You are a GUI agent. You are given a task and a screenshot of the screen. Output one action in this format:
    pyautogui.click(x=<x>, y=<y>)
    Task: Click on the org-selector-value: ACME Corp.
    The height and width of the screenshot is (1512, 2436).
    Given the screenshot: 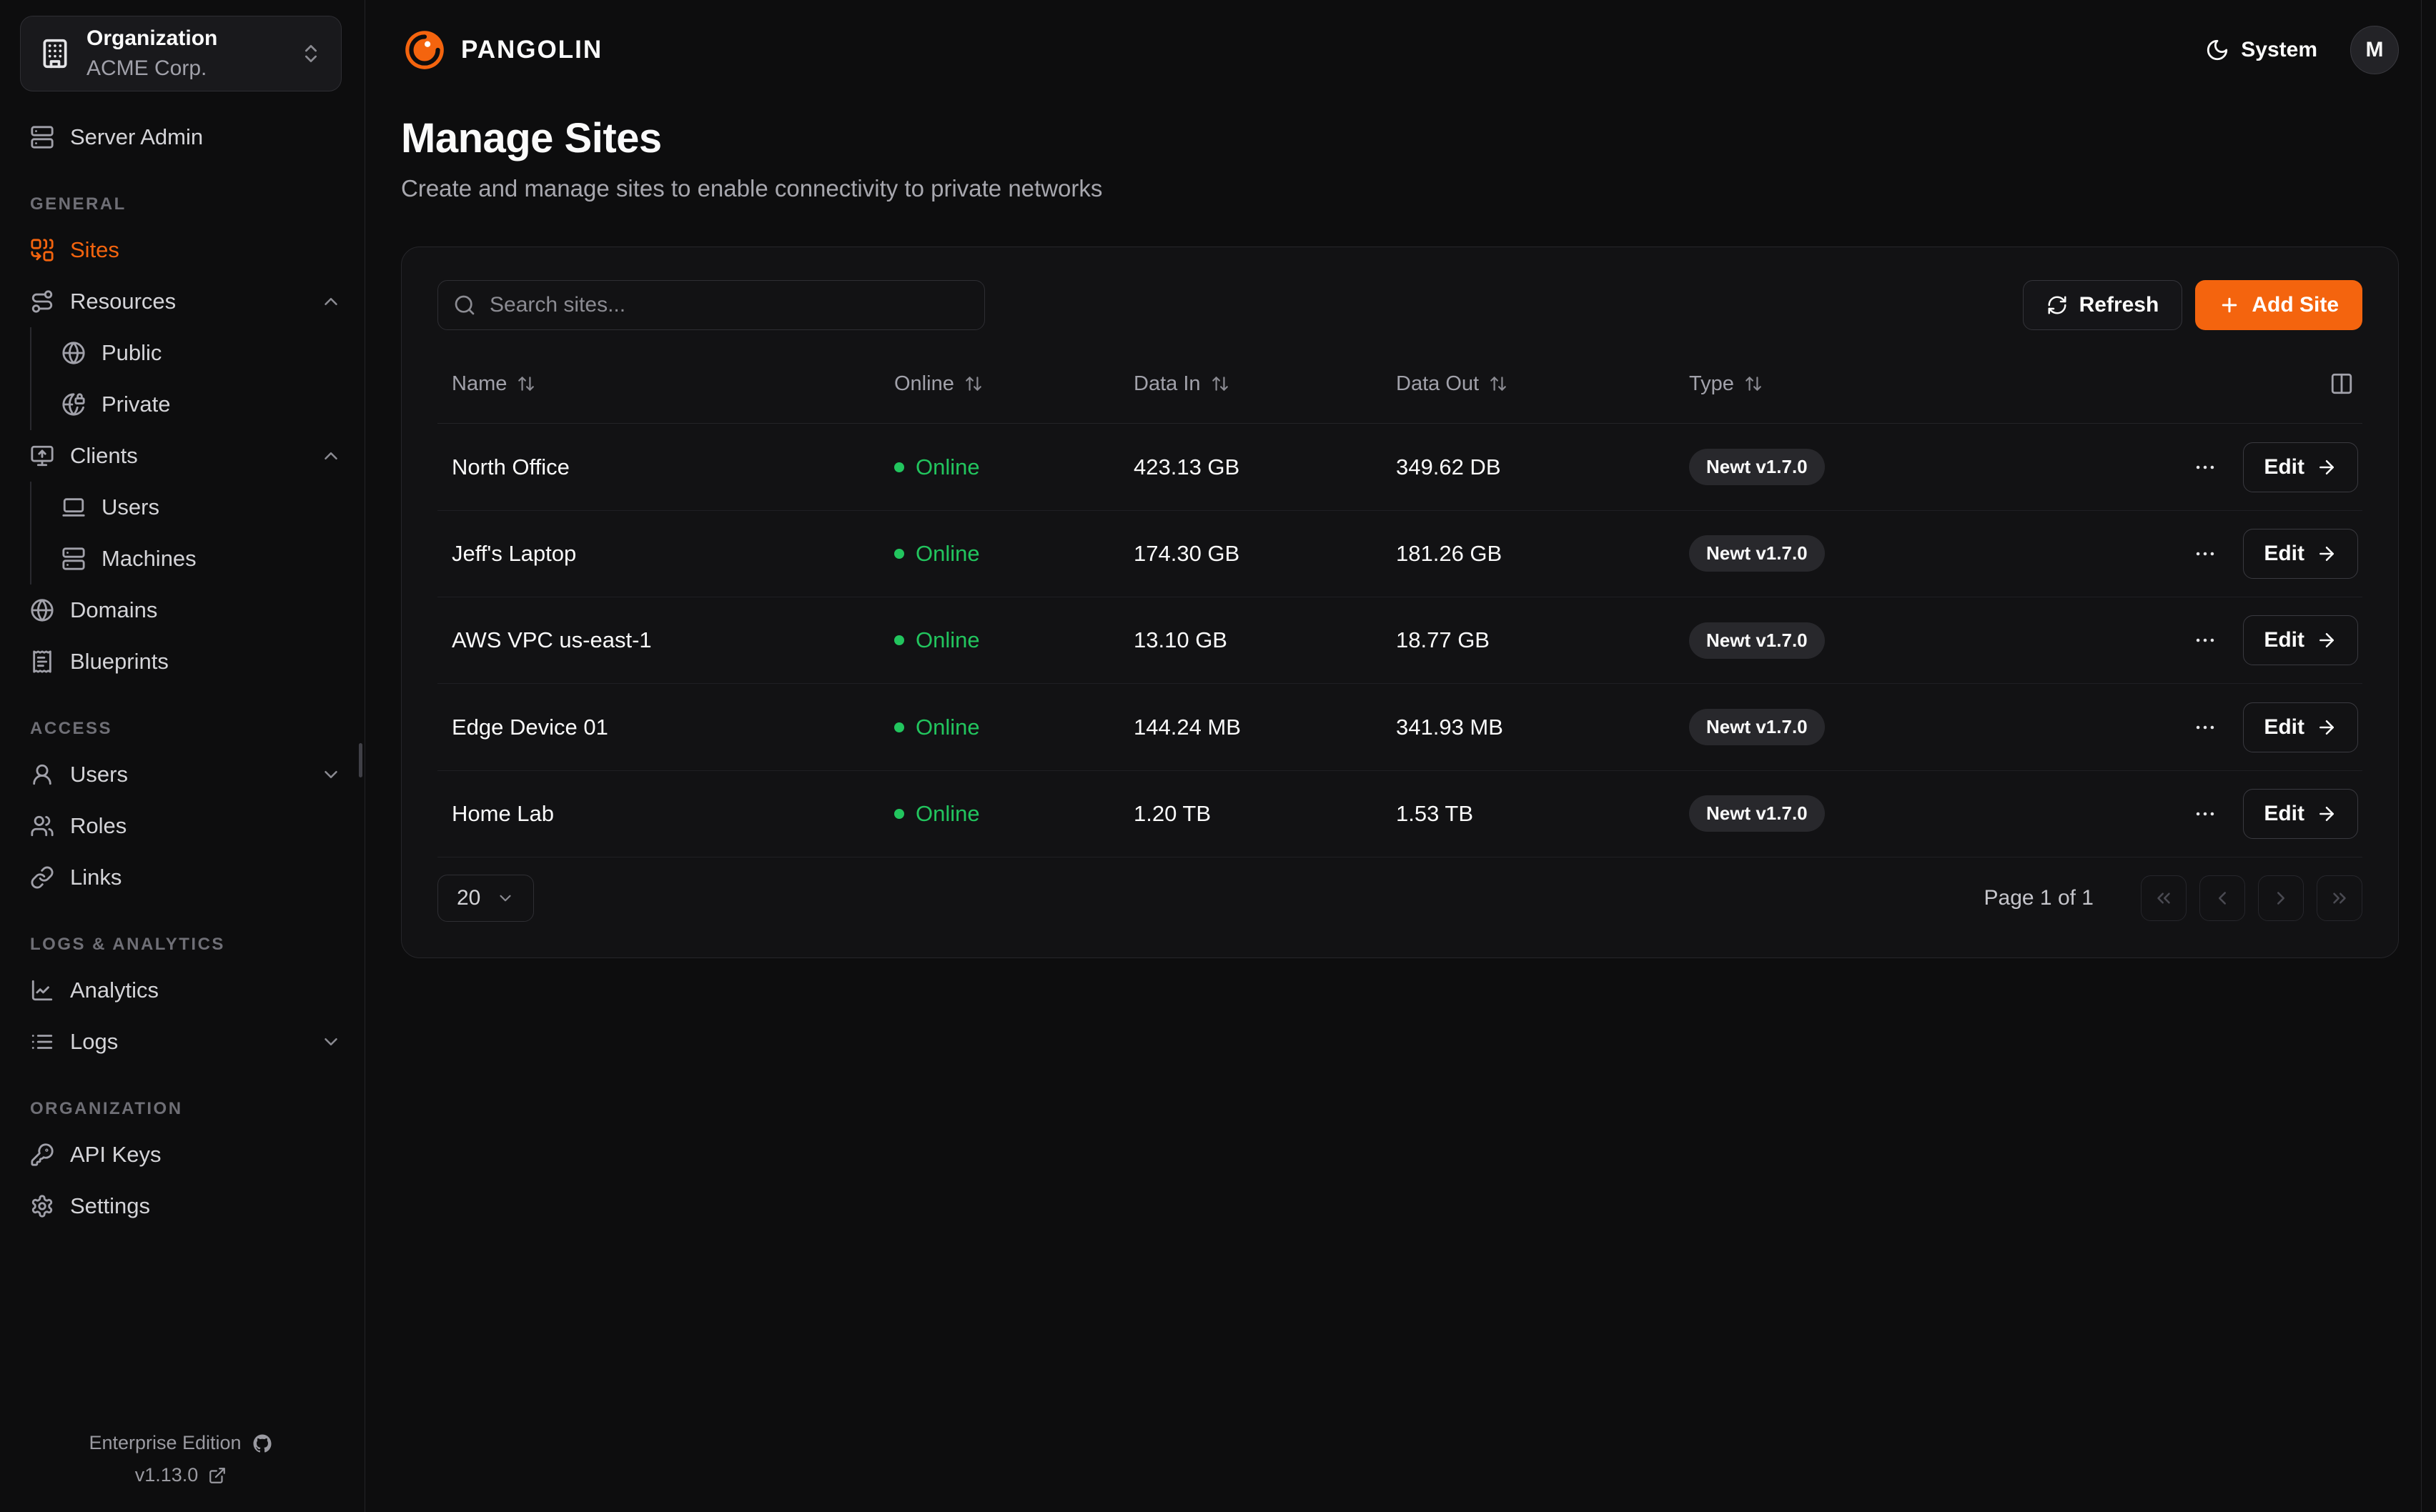 What is the action you would take?
    pyautogui.click(x=146, y=68)
    